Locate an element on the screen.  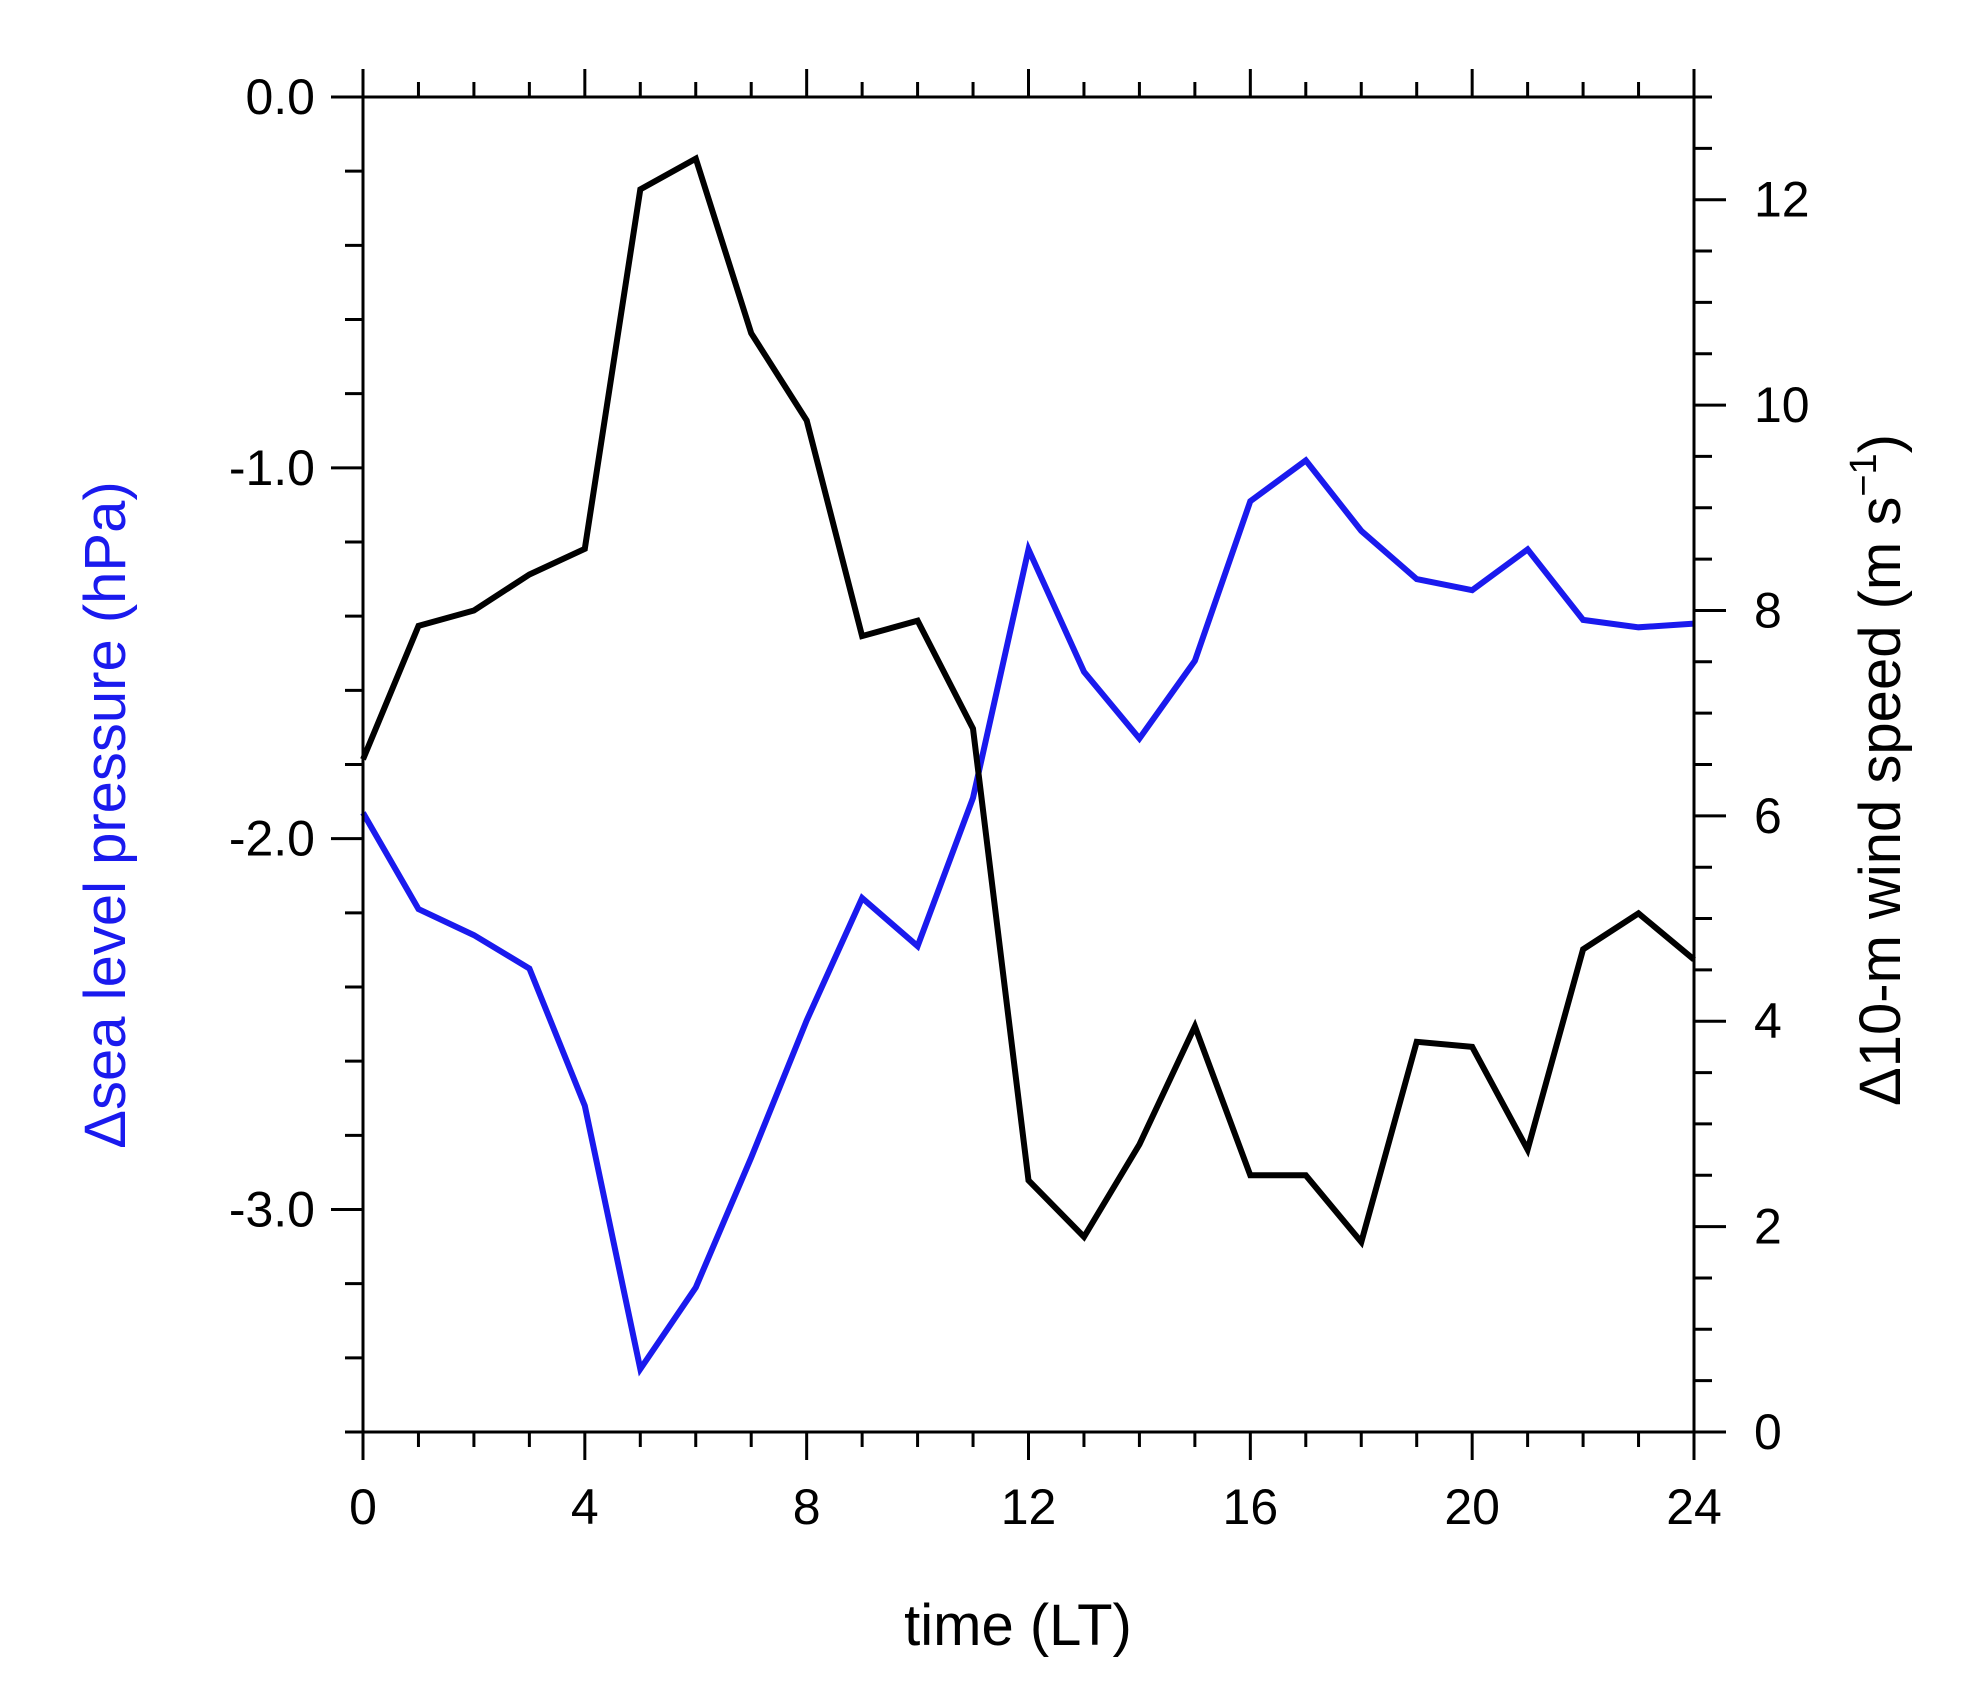
right-y-tick-label: 12 is located at coordinates (1782, 200).